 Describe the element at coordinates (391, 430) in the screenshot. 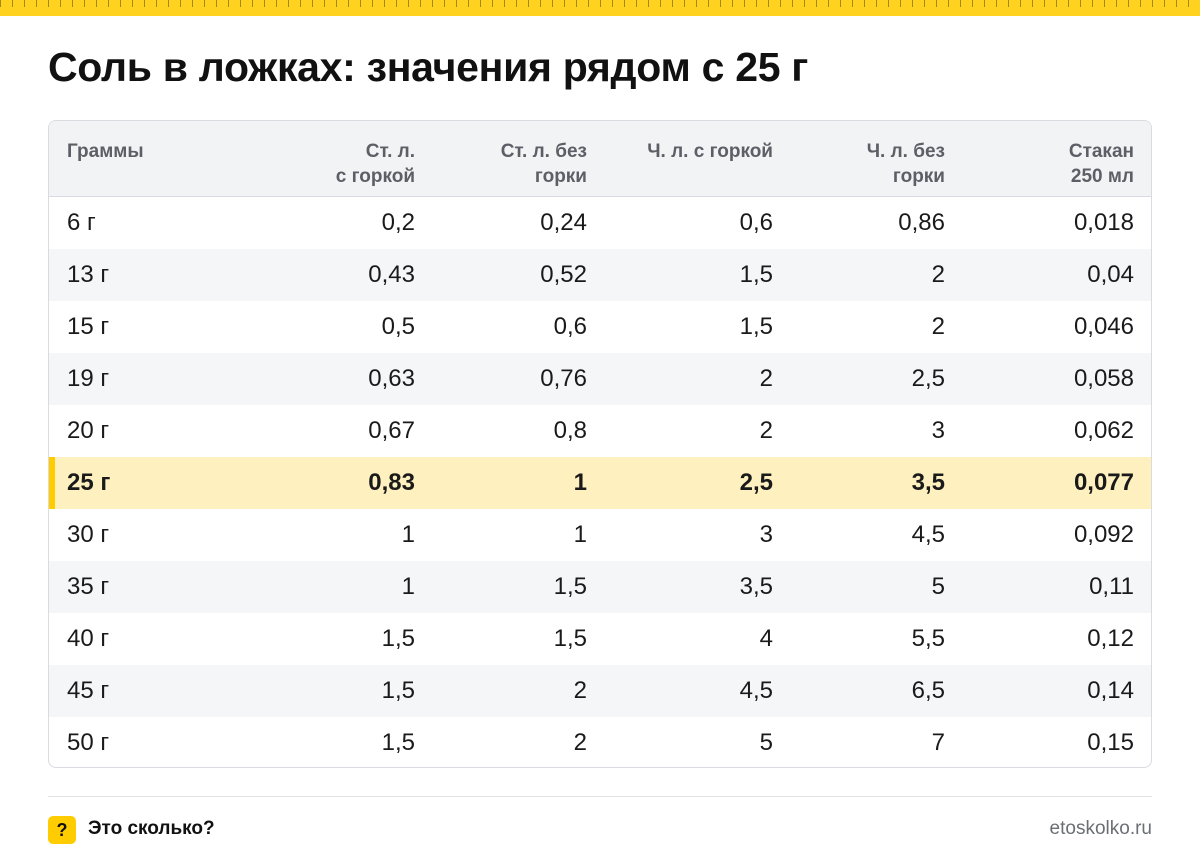

I see `table-cell: 0,67` at that location.